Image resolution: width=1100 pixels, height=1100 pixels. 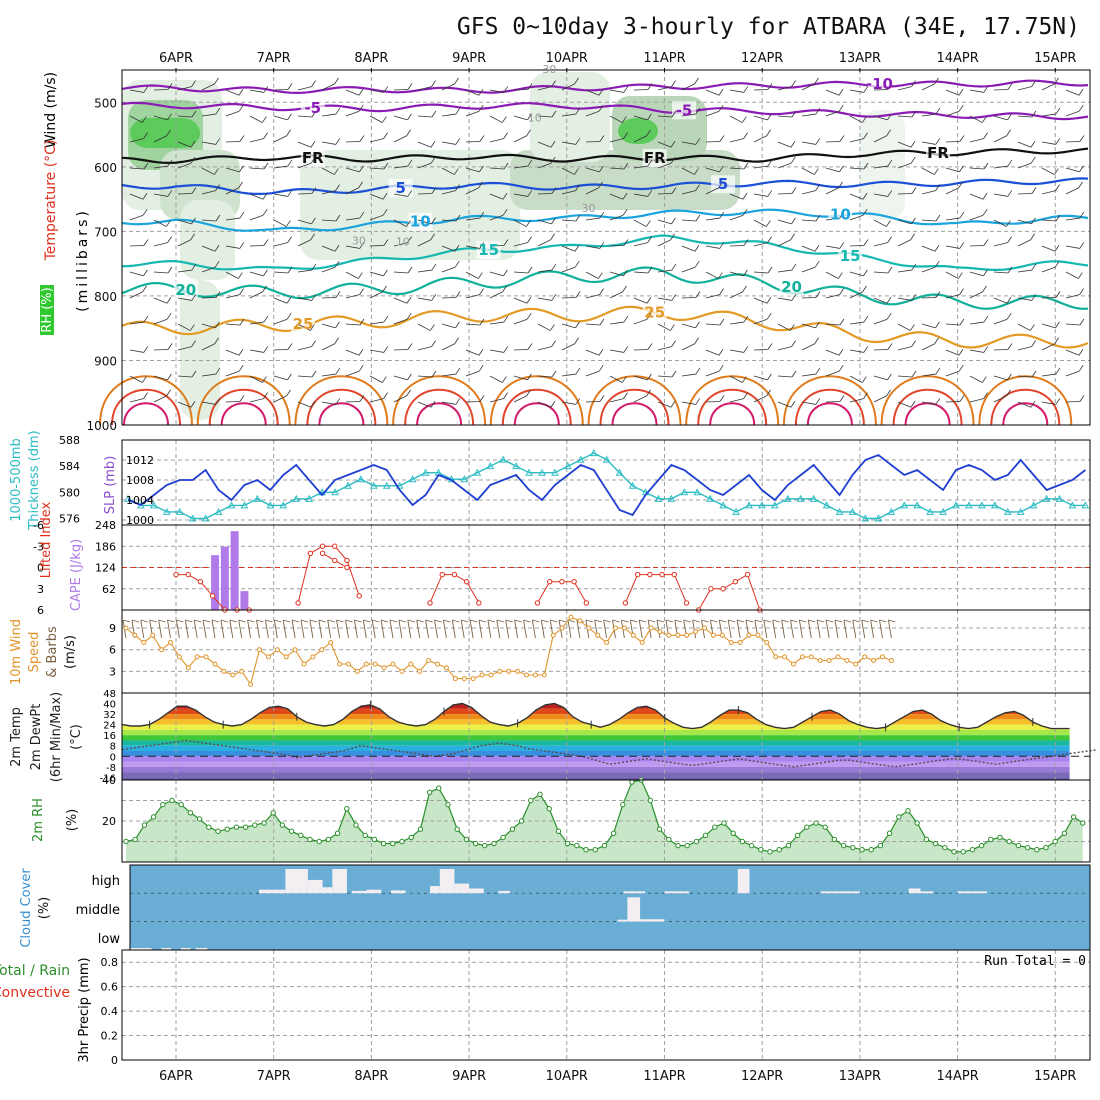 What do you see at coordinates (791, 287) in the screenshot?
I see `contour-label: 20` at bounding box center [791, 287].